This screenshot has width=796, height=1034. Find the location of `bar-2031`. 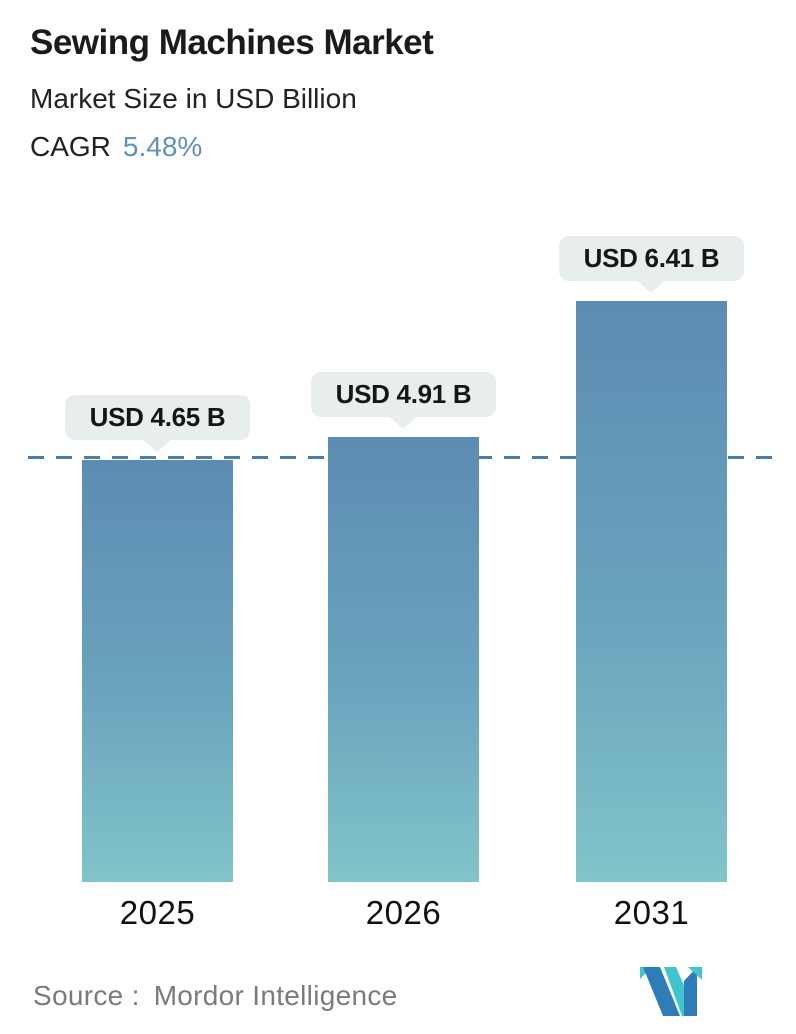

bar-2031 is located at coordinates (651, 591).